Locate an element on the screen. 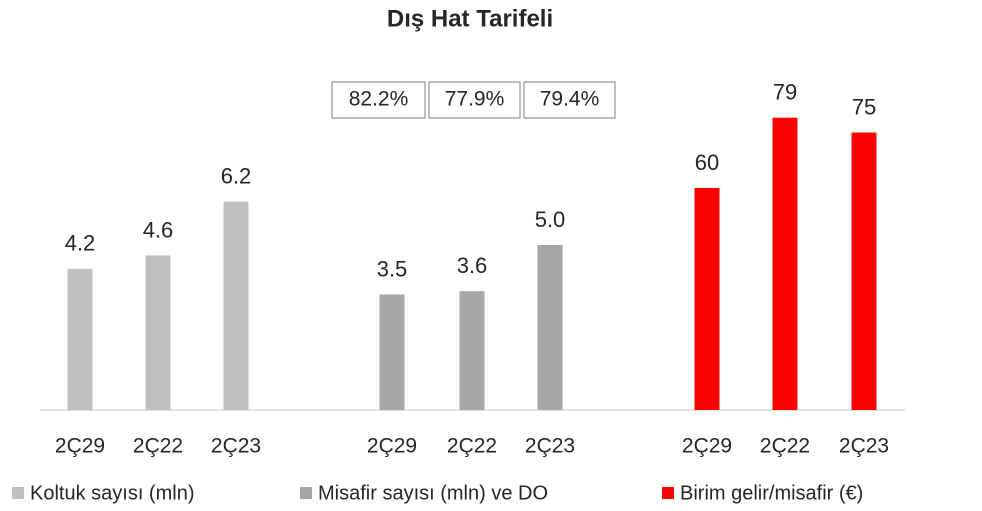 The image size is (982, 511). load-factor-label: 77.9% is located at coordinates (475, 99).